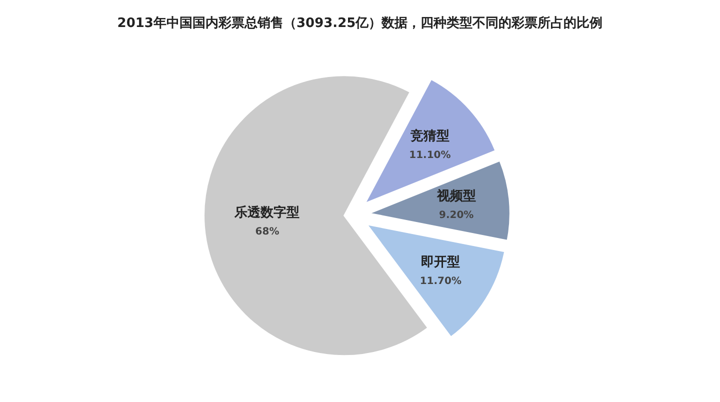 The image size is (720, 402). What do you see at coordinates (456, 216) in the screenshot?
I see `data-label: 9.20%` at bounding box center [456, 216].